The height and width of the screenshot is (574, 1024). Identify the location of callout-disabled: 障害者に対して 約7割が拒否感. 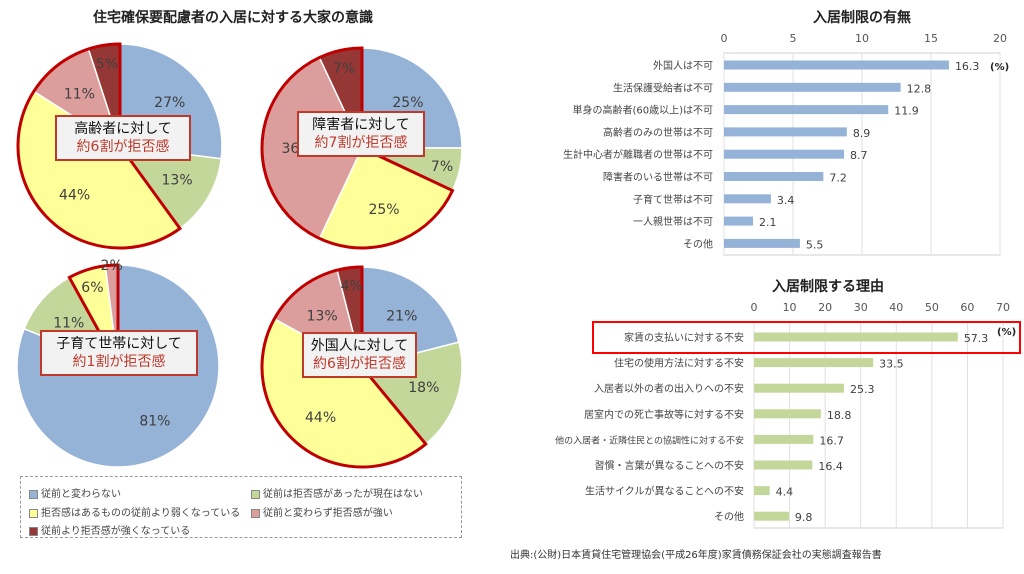
(361, 134).